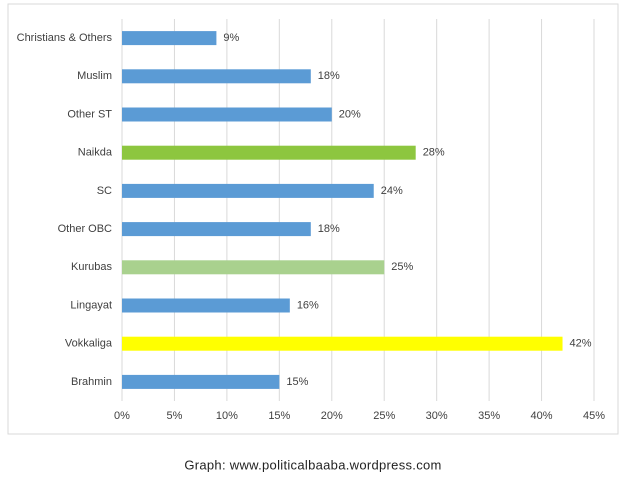 The height and width of the screenshot is (479, 626). I want to click on value-label: 9%, so click(231, 38).